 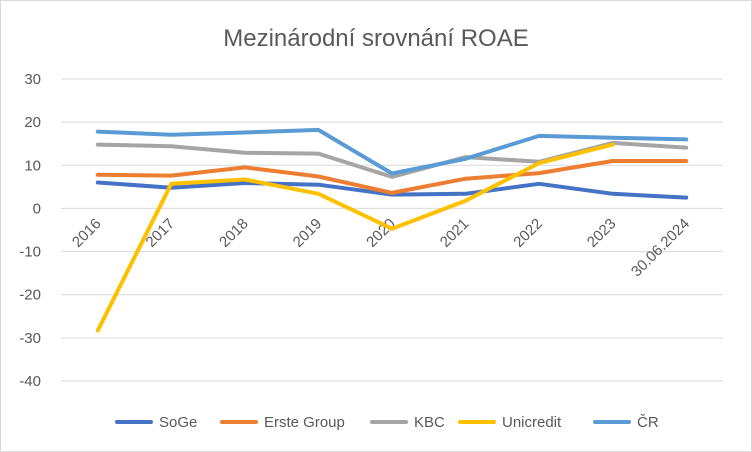 I want to click on y-tick-label: -20, so click(x=30, y=295).